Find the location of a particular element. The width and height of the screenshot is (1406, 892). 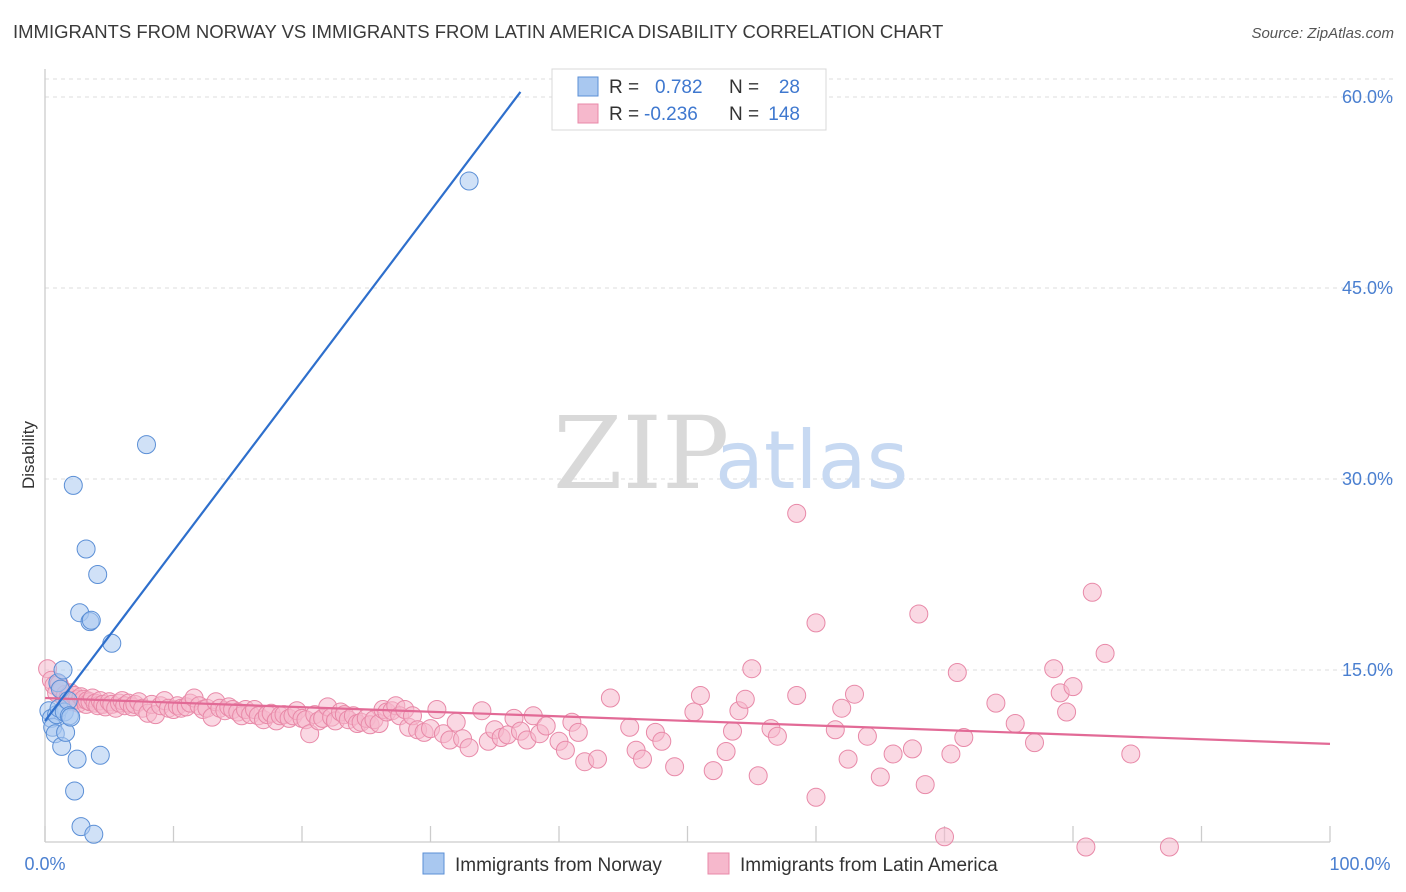

bottom-norway-swatch is located at coordinates (433, 863).